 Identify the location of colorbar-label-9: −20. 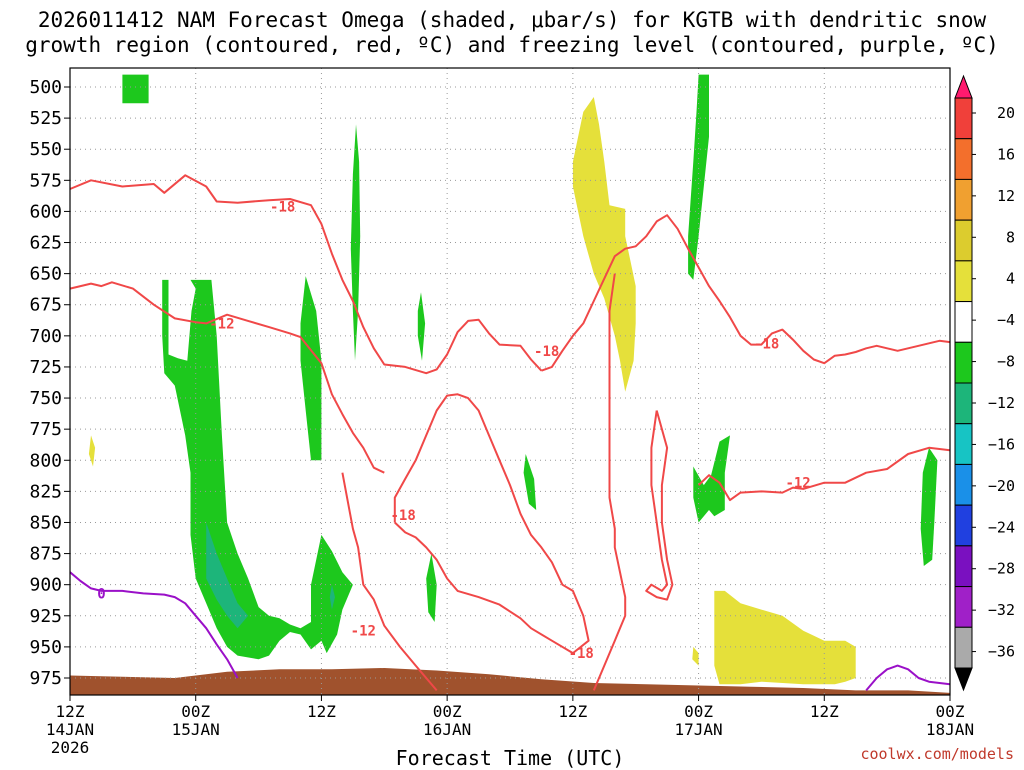
(1001, 486).